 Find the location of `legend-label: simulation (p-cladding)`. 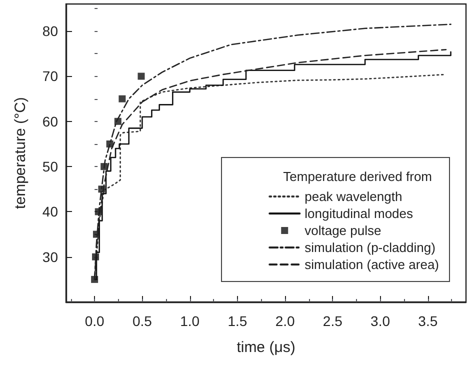

legend-label: simulation (p-cladding) is located at coordinates (370, 247).